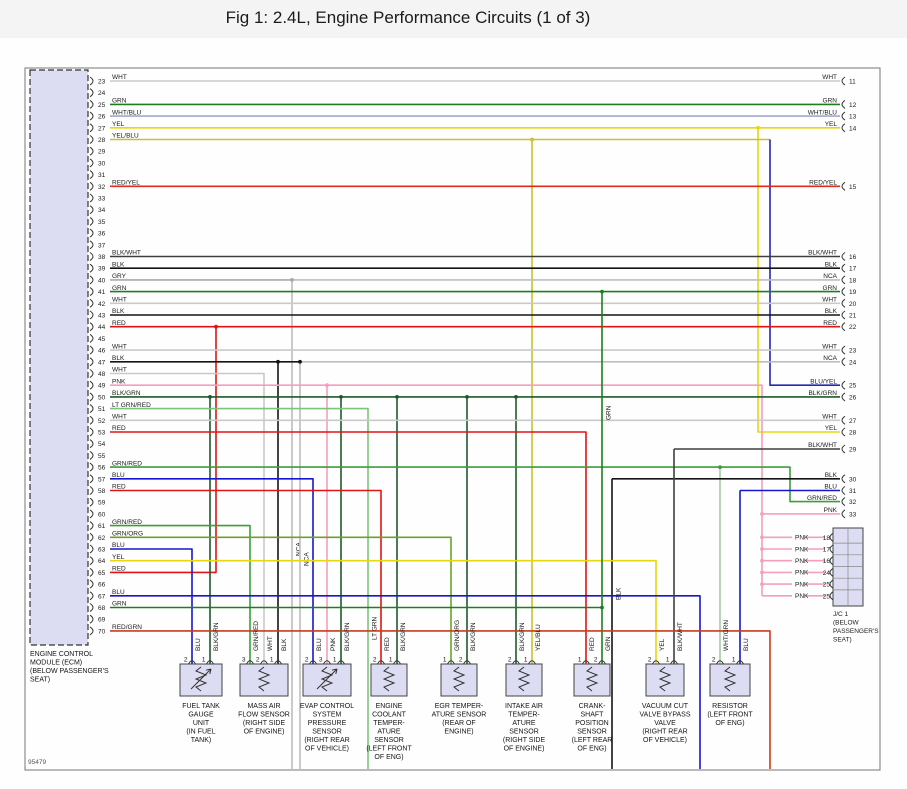 The image size is (907, 789). What do you see at coordinates (321, 660) in the screenshot?
I see `sensor-pin-number: 3` at bounding box center [321, 660].